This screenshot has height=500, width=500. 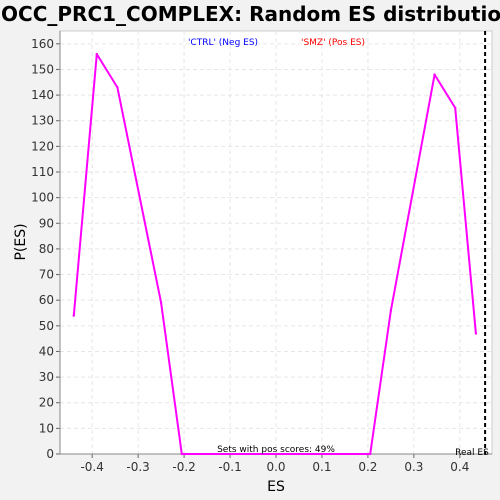 I want to click on legend-entry-smz: 'SMZ' (Pos ES), so click(x=333, y=43).